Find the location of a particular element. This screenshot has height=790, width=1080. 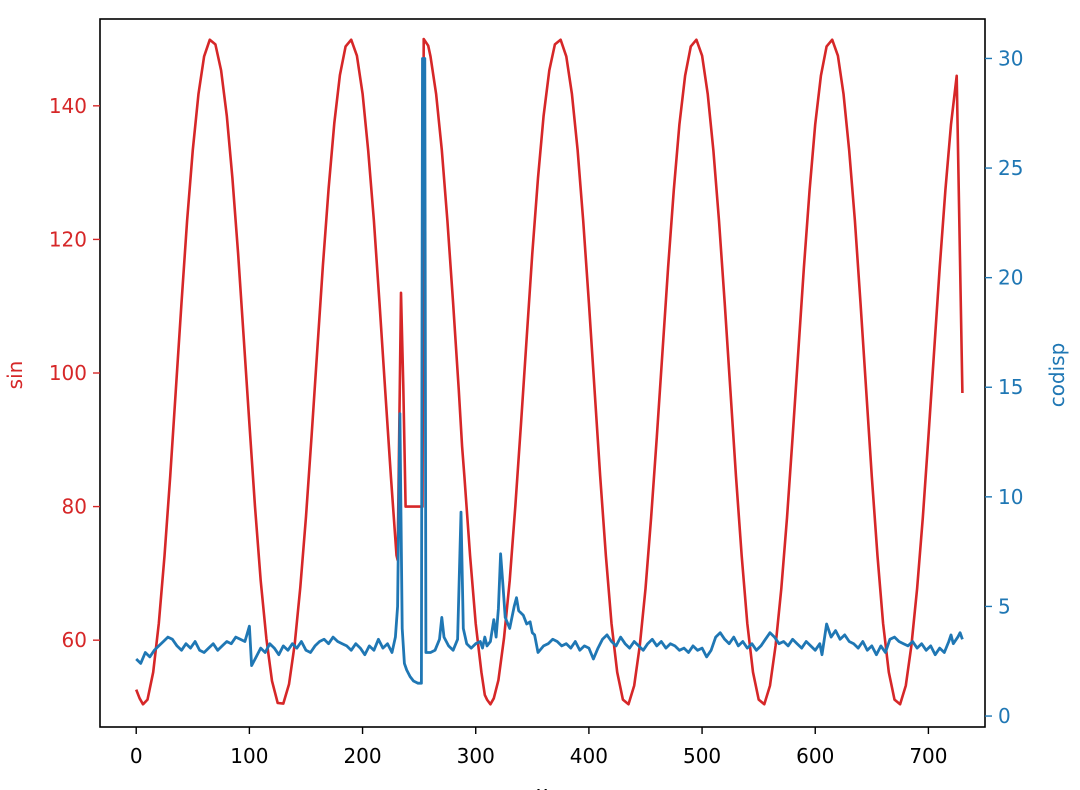

right-y-tick-label: 20 is located at coordinates (1010, 278).